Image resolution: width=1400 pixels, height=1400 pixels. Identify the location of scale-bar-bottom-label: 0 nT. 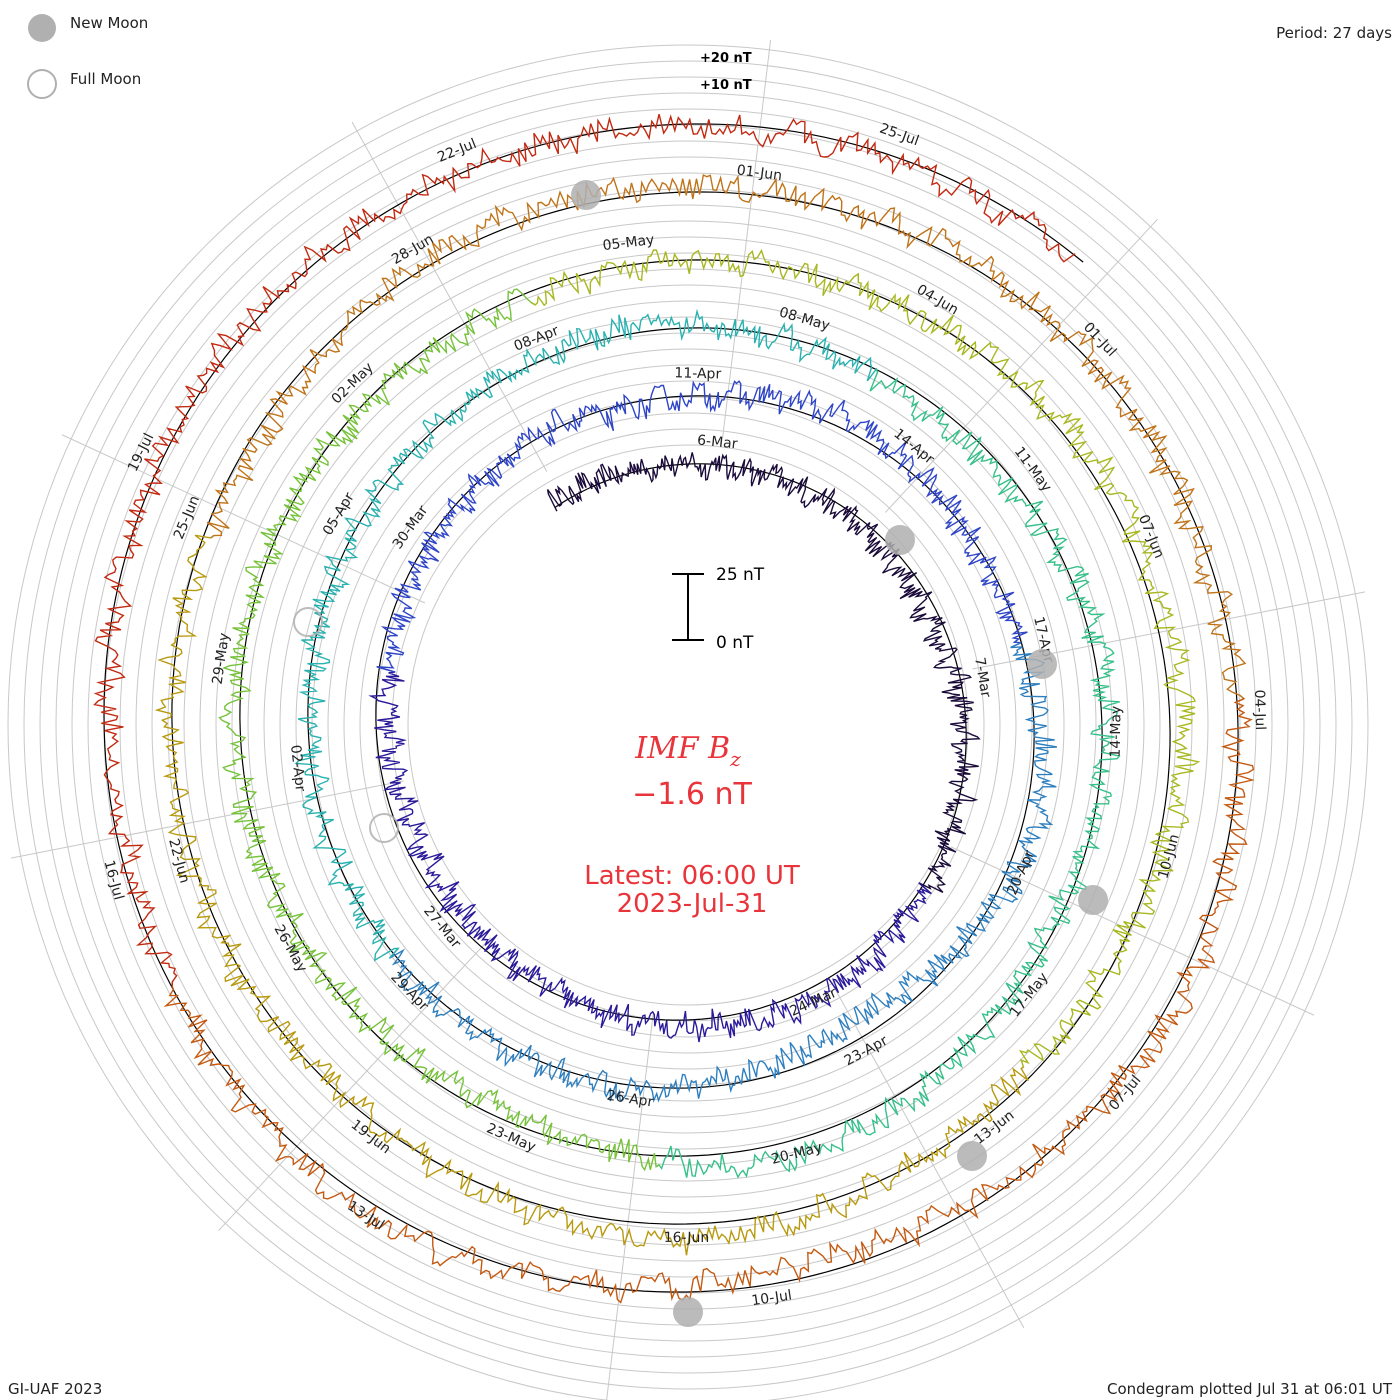
(735, 643).